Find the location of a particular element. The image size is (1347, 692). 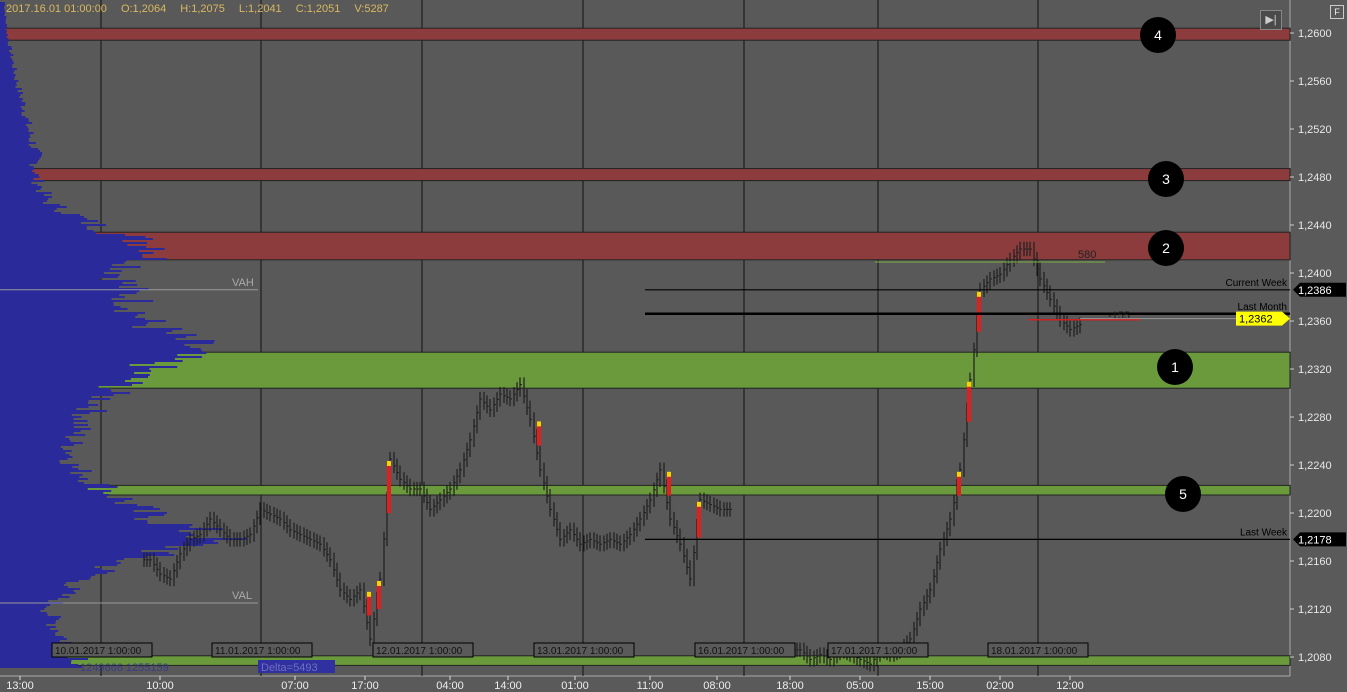

current-price-text: 1,2362 is located at coordinates (1256, 320).